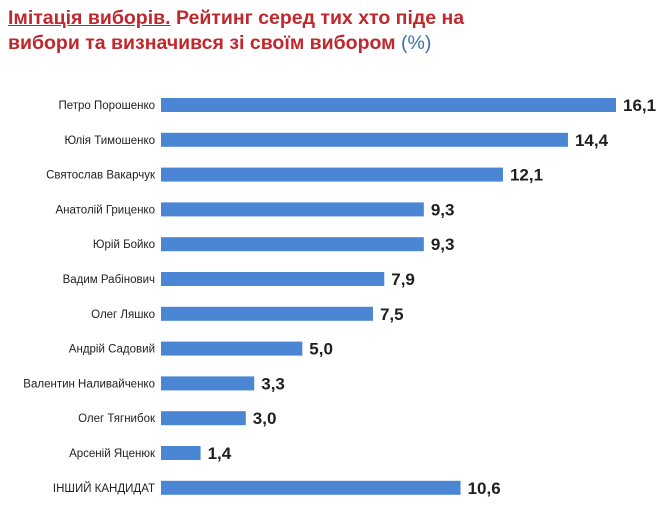  Describe the element at coordinates (112, 350) in the screenshot. I see `category-label: Андрій Садовий` at that location.